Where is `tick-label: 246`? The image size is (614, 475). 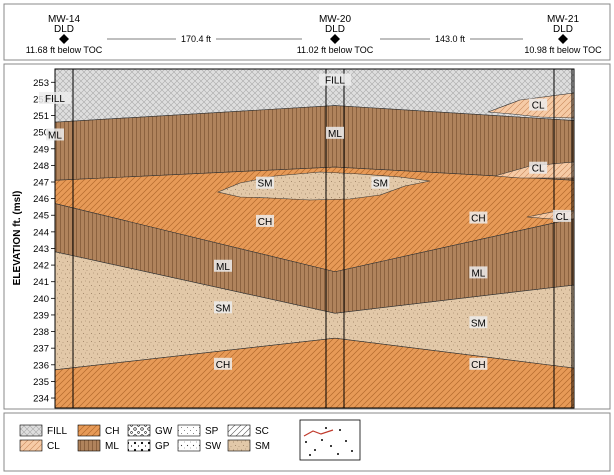
tick-label: 246 is located at coordinates (41, 199).